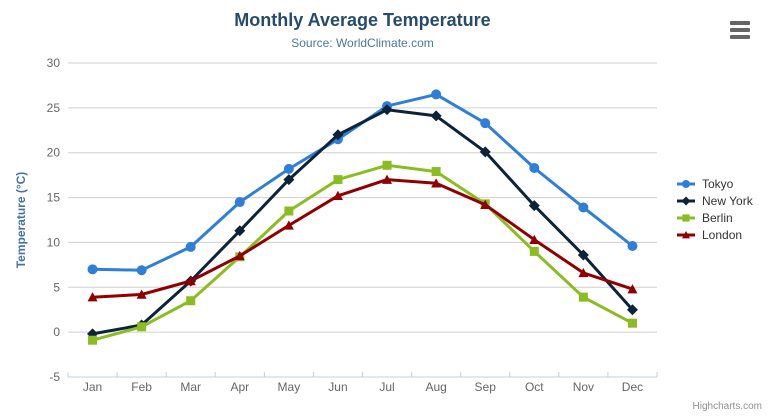 This screenshot has height=416, width=769. What do you see at coordinates (727, 200) in the screenshot?
I see `legend-label: New York` at bounding box center [727, 200].